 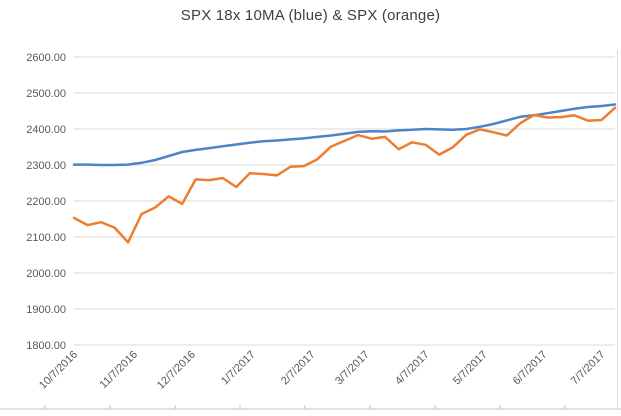 What do you see at coordinates (530, 368) in the screenshot?
I see `x-axis-label: 6/7/2017` at bounding box center [530, 368].